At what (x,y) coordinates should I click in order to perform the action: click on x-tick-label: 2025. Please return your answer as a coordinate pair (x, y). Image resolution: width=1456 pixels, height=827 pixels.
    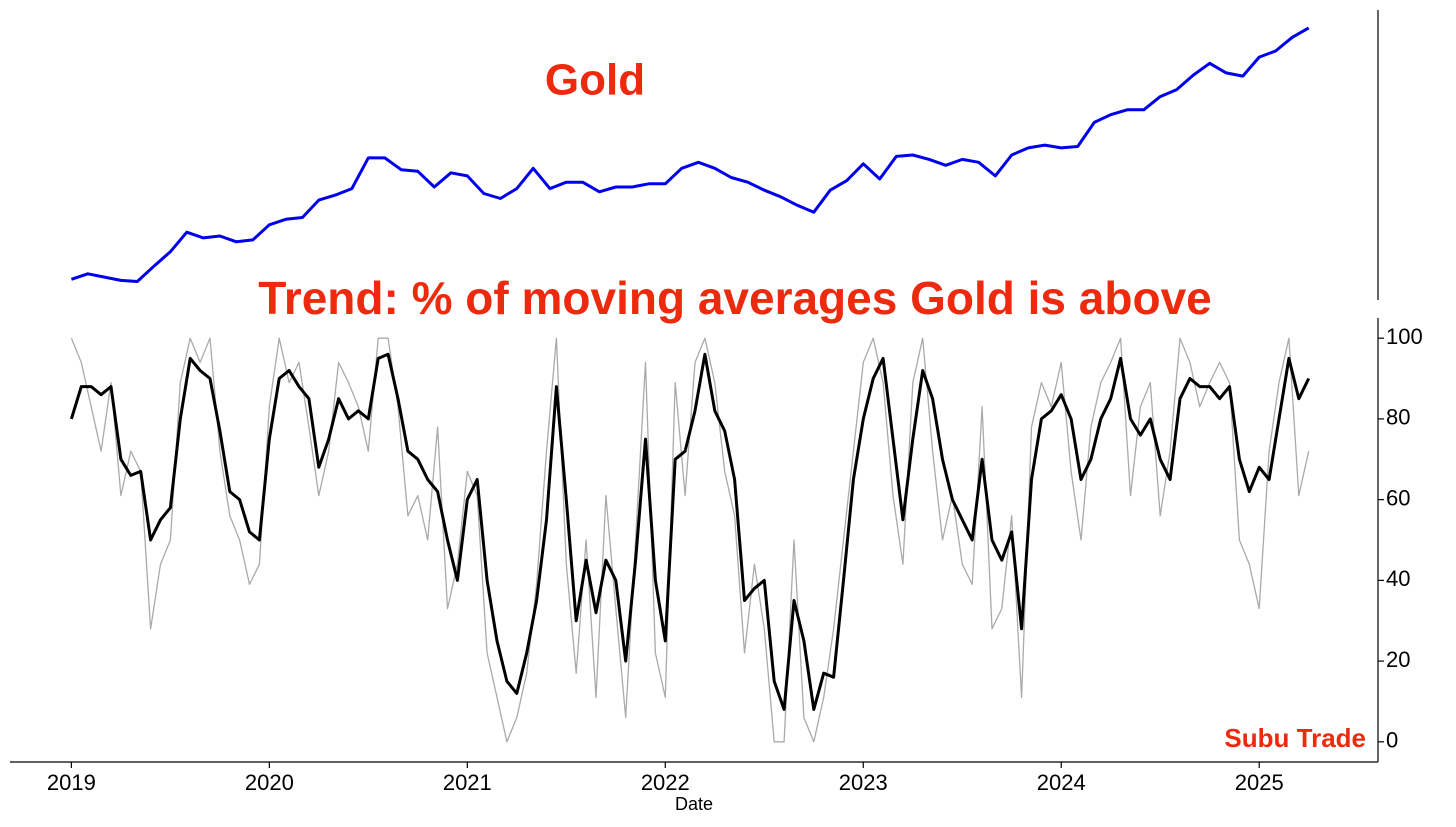
    Looking at the image, I should click on (1259, 782).